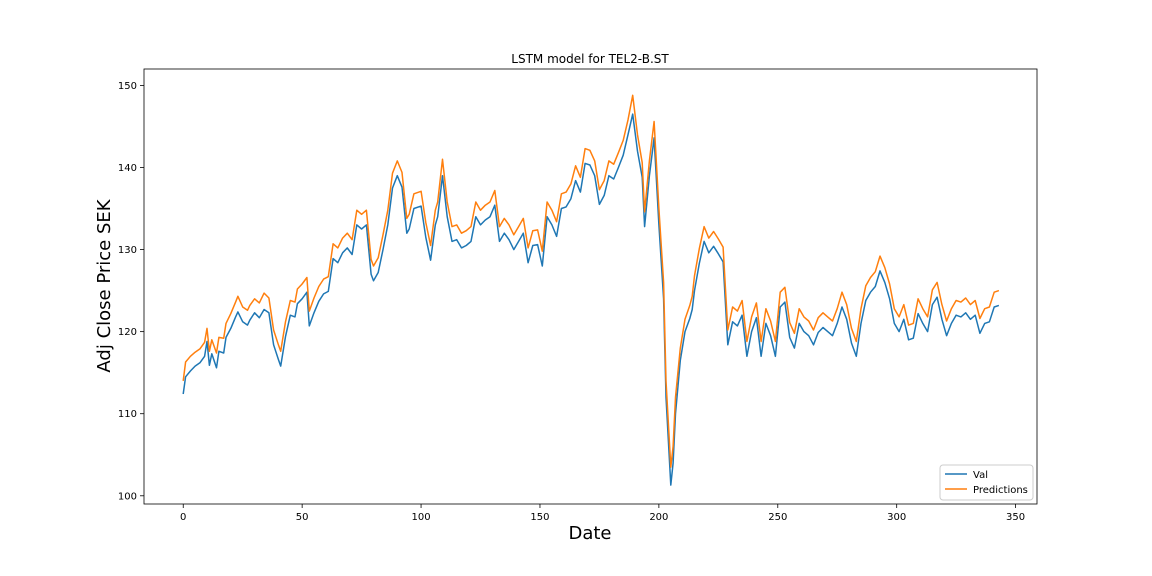 This screenshot has height=576, width=1152. What do you see at coordinates (127, 86) in the screenshot?
I see `y-tick-label: 150` at bounding box center [127, 86].